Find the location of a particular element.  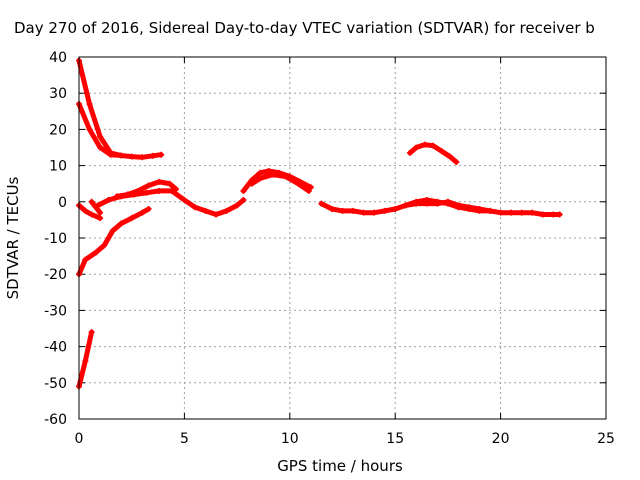

y-tick-label: -40 is located at coordinates (55, 348).